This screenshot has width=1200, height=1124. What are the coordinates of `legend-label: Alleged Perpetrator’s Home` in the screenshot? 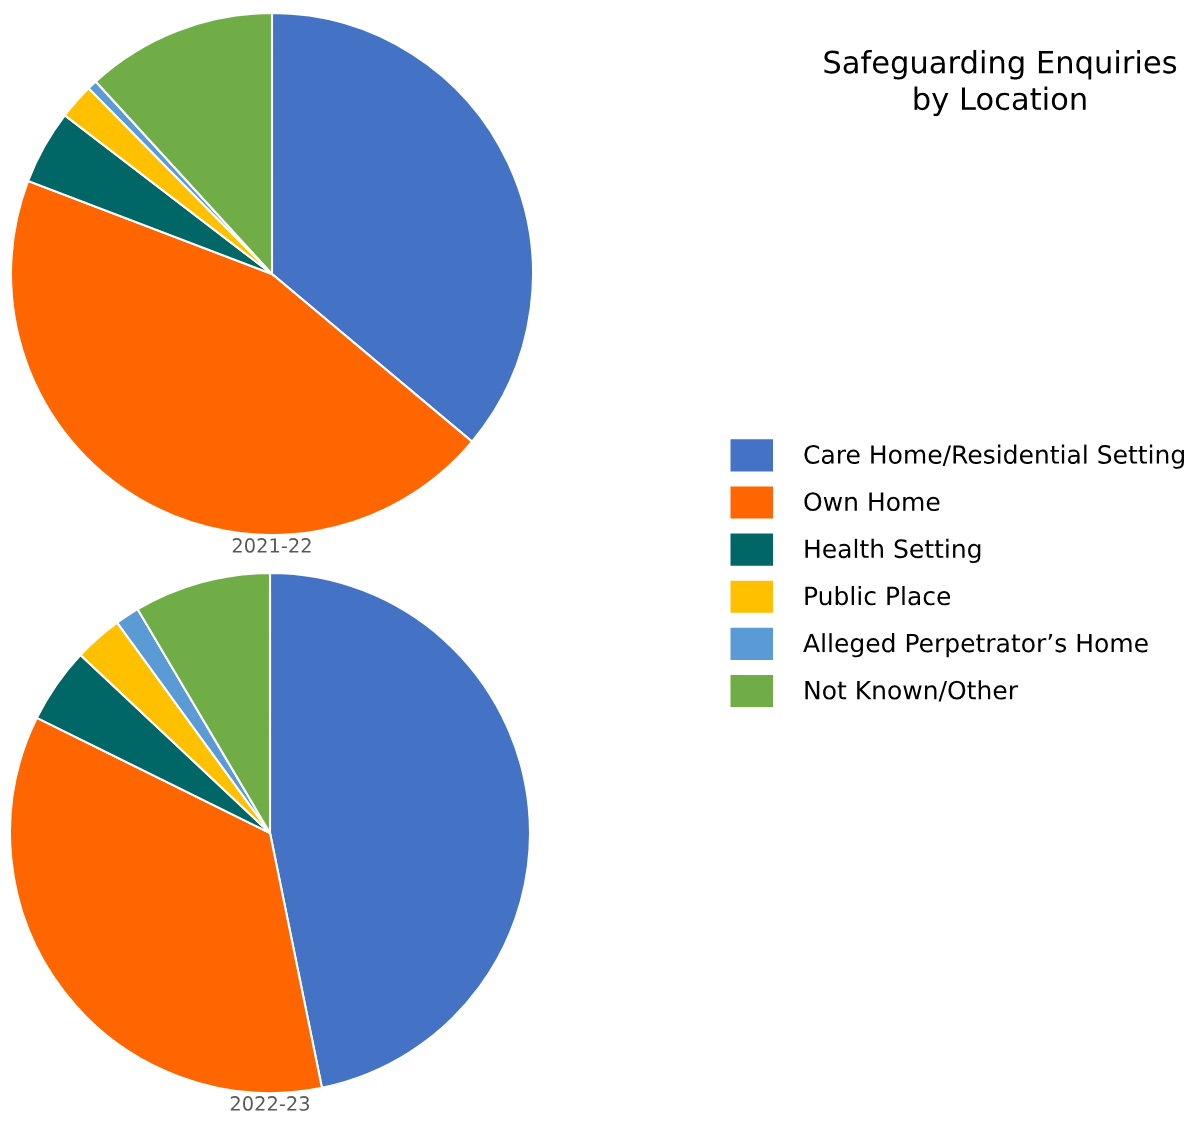 It's located at (975, 645).